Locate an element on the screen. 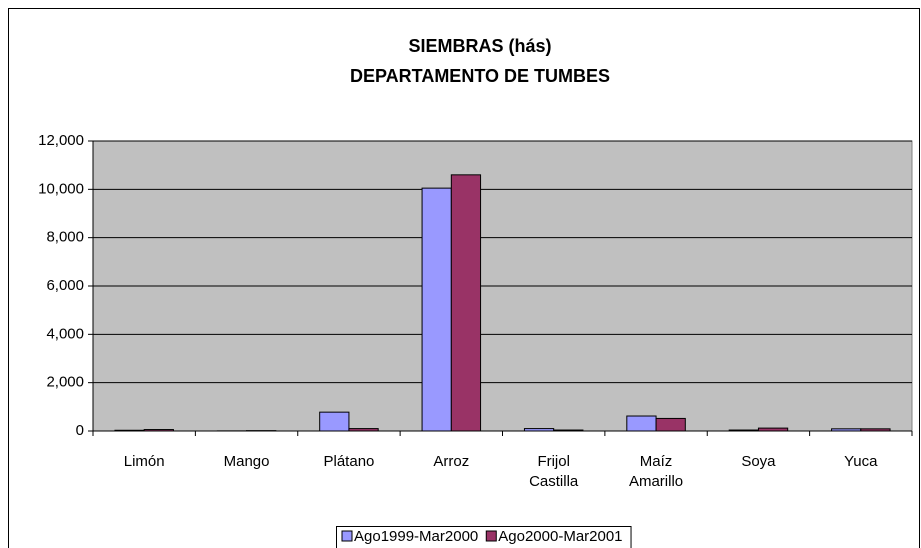 The width and height of the screenshot is (921, 548). x-tick-label-line: Mango is located at coordinates (247, 461).